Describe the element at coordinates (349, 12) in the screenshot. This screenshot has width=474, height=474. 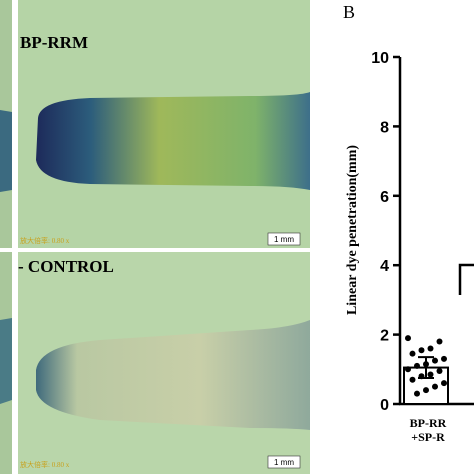
I see `panel-label: B` at that location.